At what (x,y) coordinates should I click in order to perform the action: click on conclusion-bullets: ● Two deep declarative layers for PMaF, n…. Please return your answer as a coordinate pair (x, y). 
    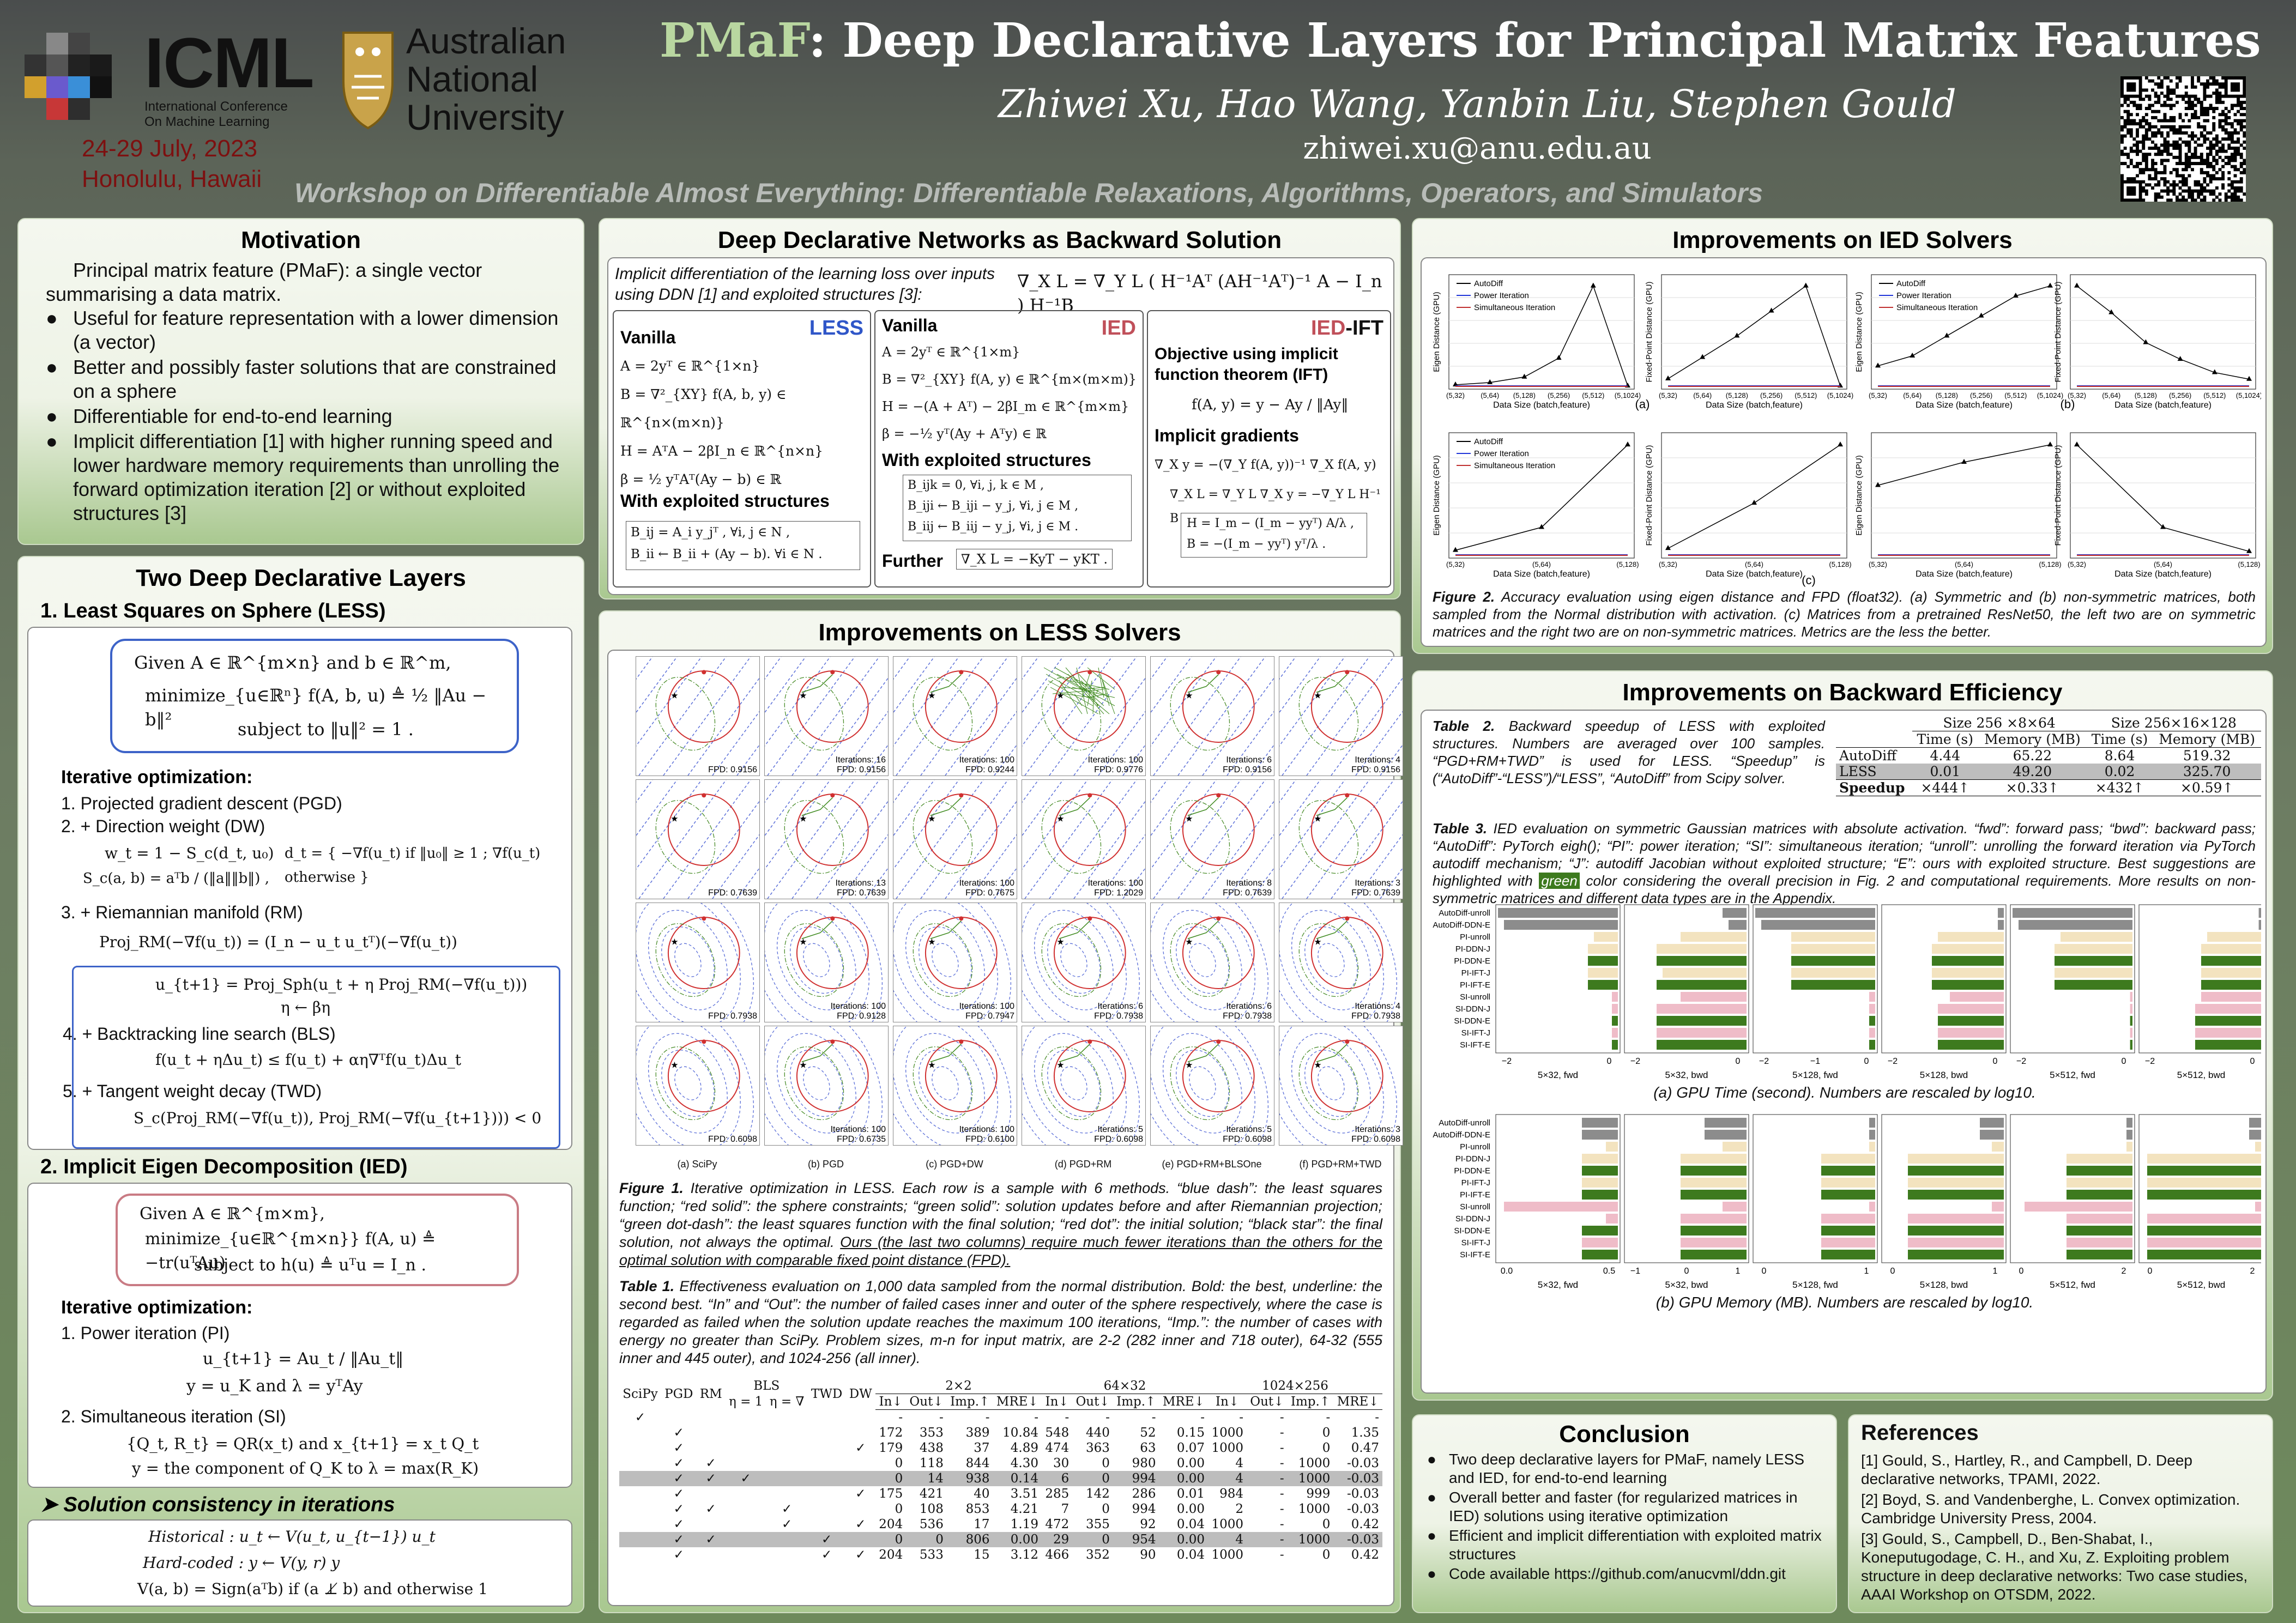
    Looking at the image, I should click on (1626, 1517).